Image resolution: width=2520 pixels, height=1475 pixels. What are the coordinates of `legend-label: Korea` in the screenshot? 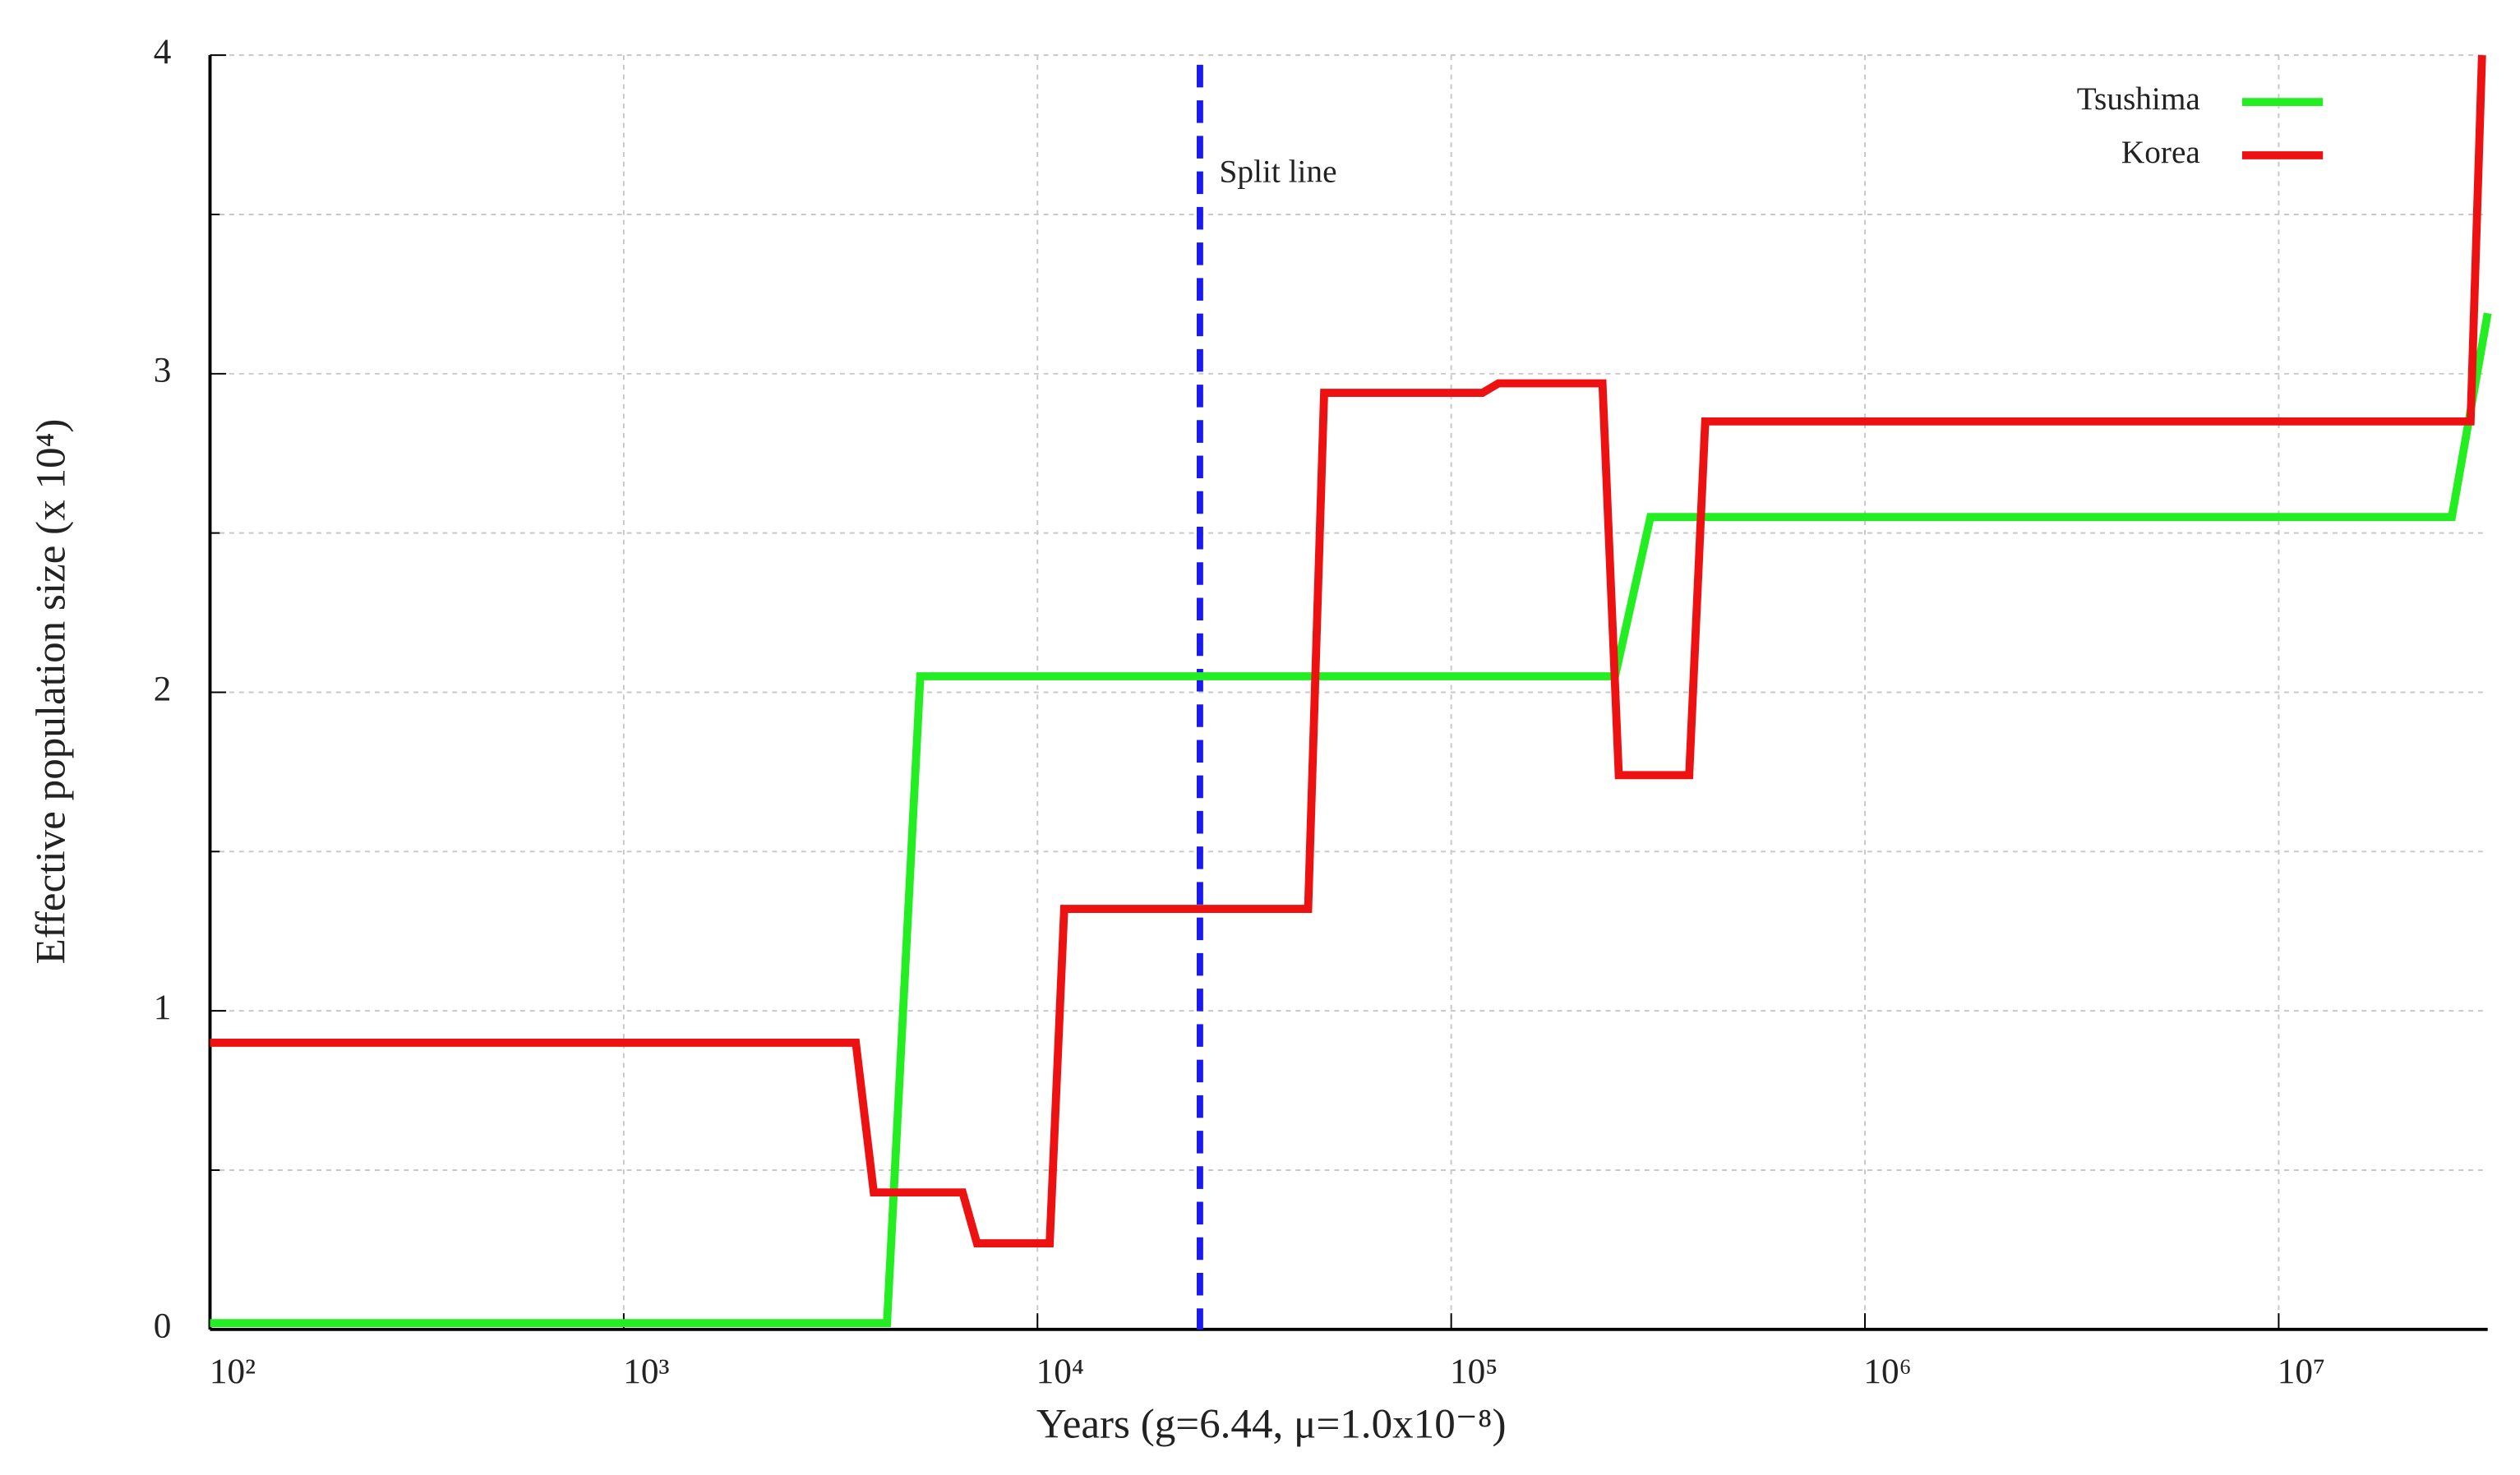 It's located at (2160, 152).